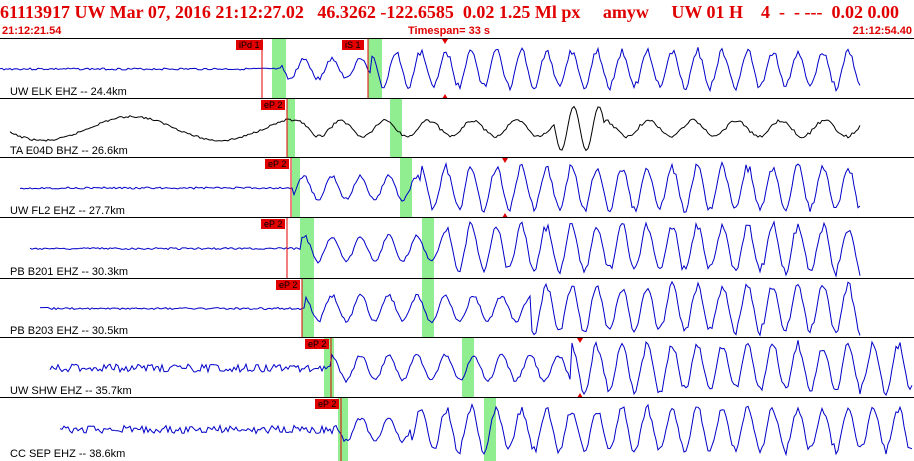 This screenshot has height=461, width=914. What do you see at coordinates (32, 31) in the screenshot?
I see `start-time: 21:12:21.54` at bounding box center [32, 31].